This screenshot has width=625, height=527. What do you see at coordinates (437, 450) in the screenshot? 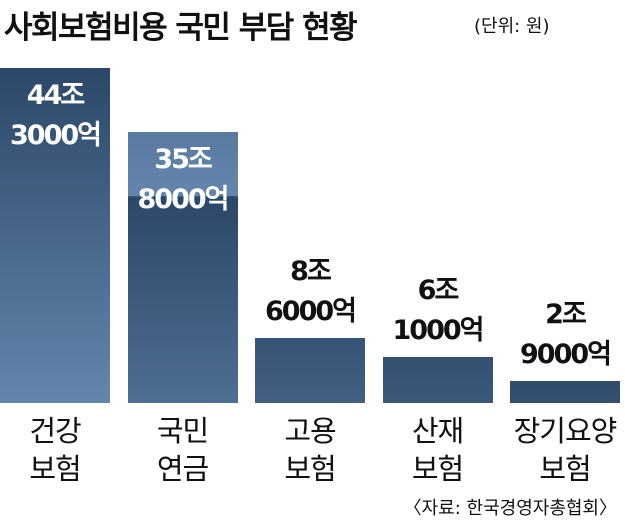
I see `x-tick-label: 산재 보험` at bounding box center [437, 450].